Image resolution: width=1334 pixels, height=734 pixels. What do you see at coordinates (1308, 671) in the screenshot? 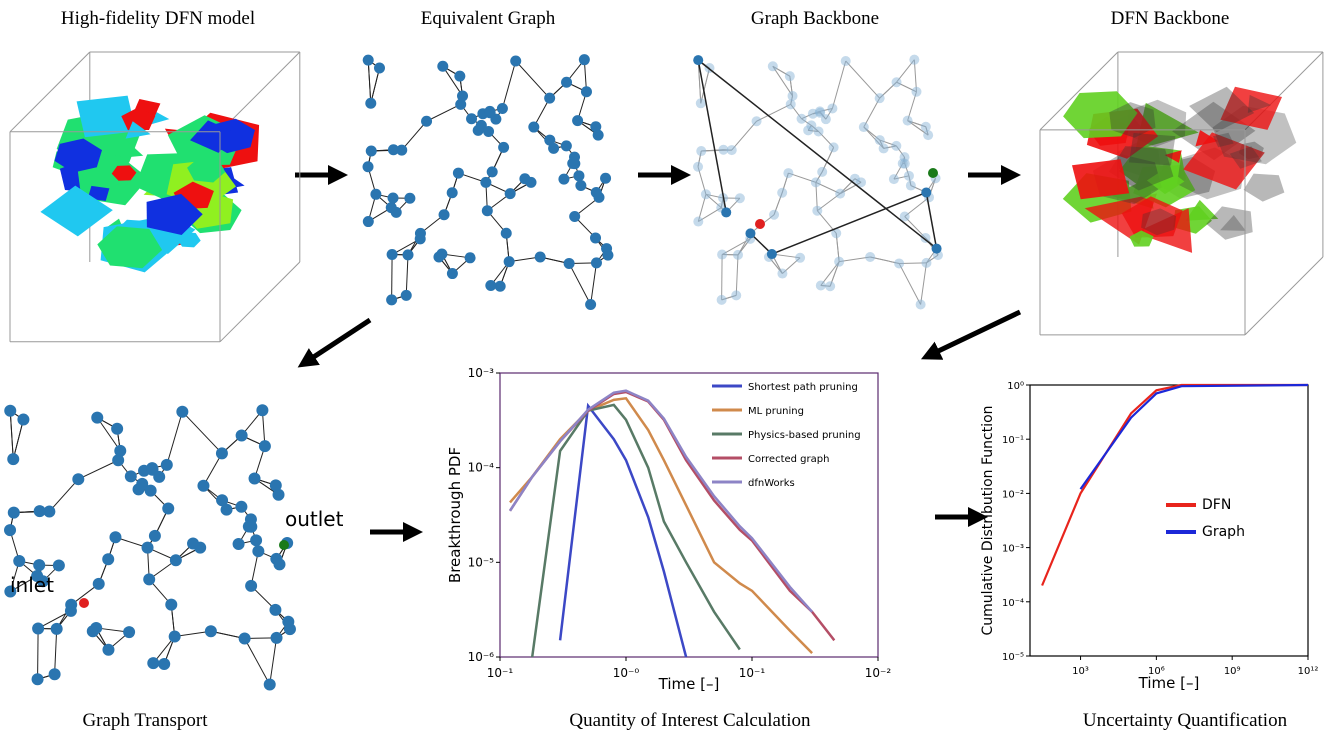
I see `x-tick-label: 10¹²` at bounding box center [1308, 671].